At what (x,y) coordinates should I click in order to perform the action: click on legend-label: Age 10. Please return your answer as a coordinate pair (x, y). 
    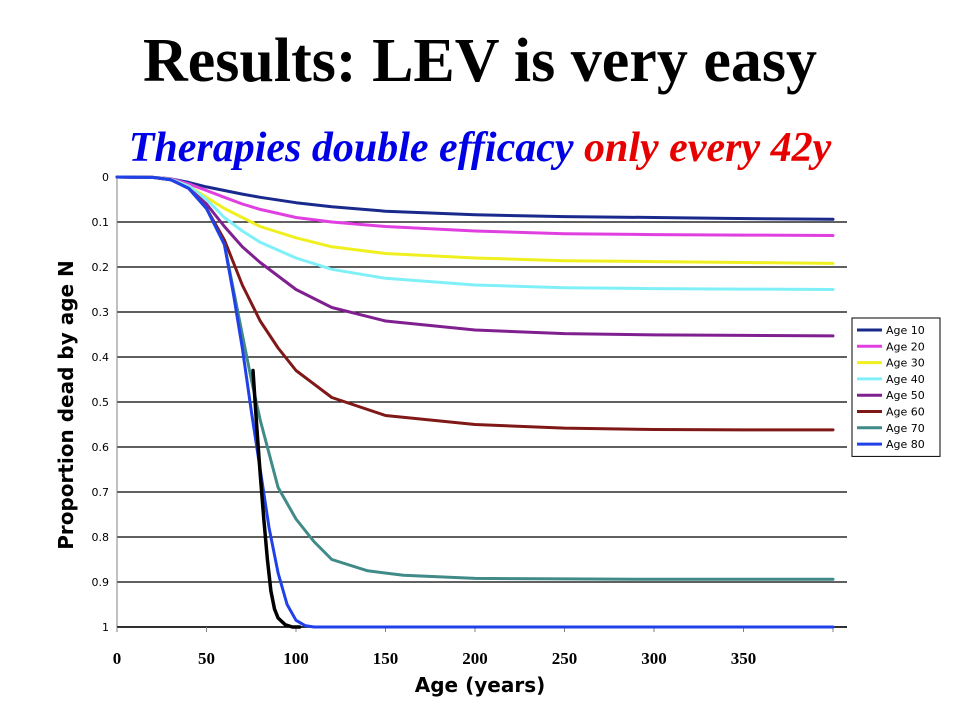
    Looking at the image, I should click on (905, 330).